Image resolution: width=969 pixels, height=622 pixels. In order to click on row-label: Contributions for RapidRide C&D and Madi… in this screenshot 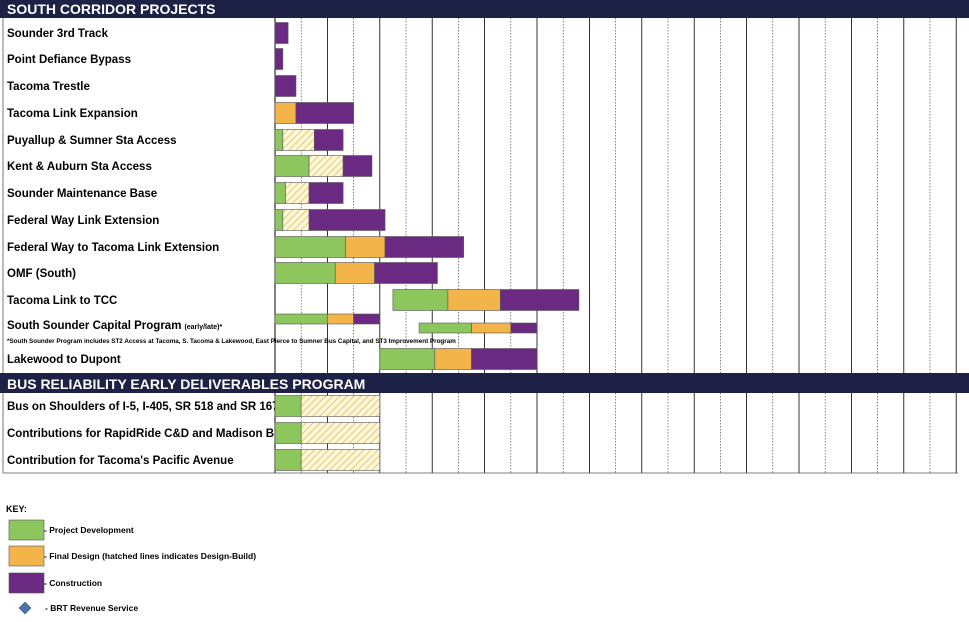, I will do `click(148, 434)`.